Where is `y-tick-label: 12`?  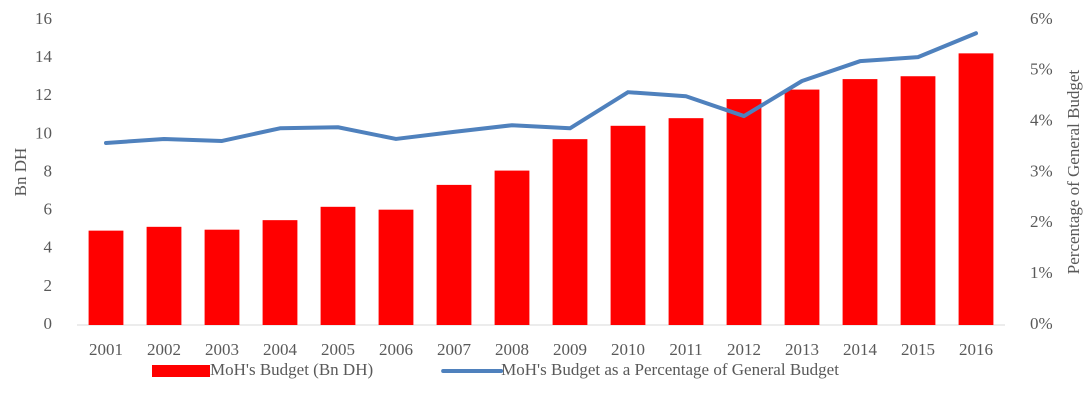 y-tick-label: 12 is located at coordinates (43, 94).